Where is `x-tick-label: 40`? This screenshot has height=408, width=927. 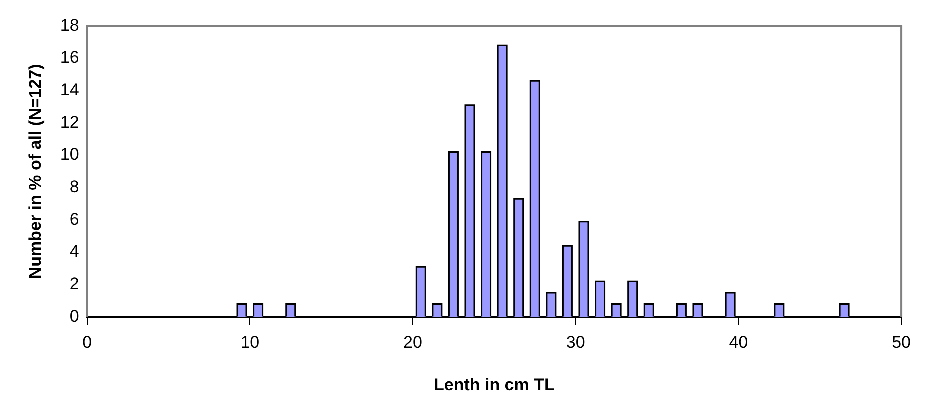
x-tick-label: 40 is located at coordinates (738, 342).